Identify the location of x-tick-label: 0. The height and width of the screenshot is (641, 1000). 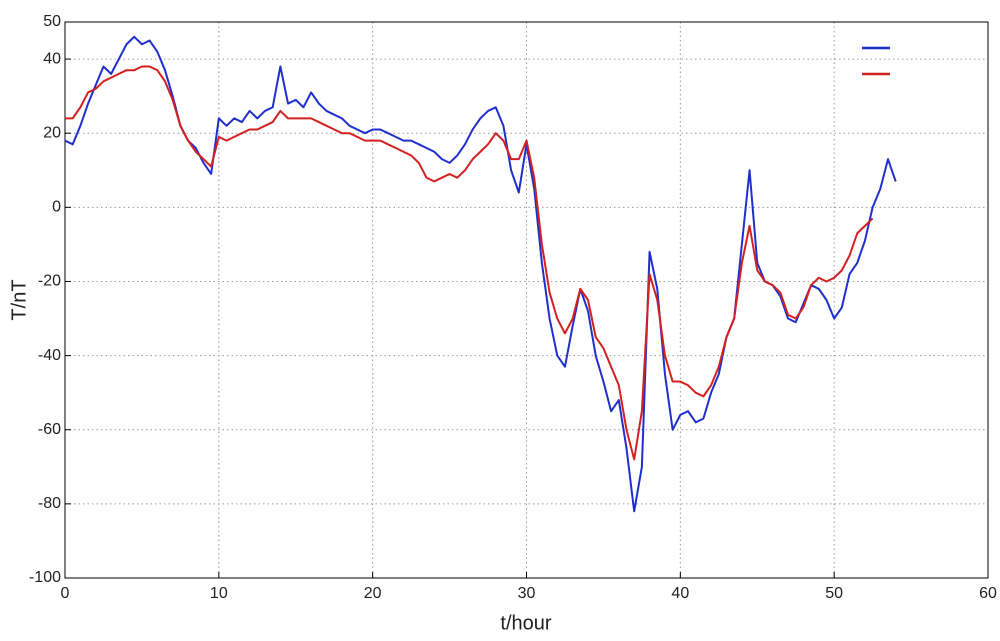
(65, 593).